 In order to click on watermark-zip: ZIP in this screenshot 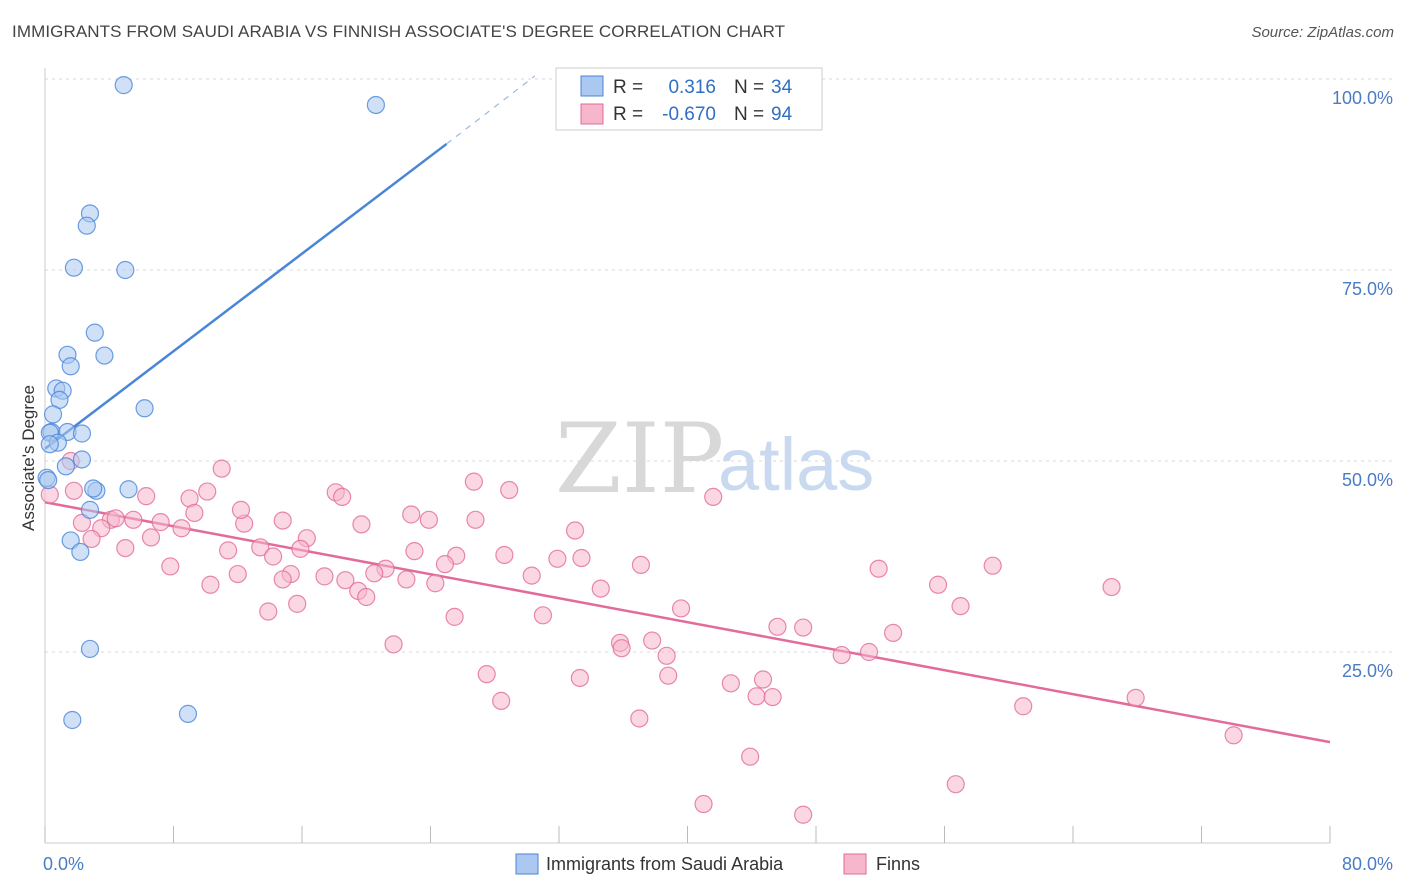, I will do `click(639, 459)`.